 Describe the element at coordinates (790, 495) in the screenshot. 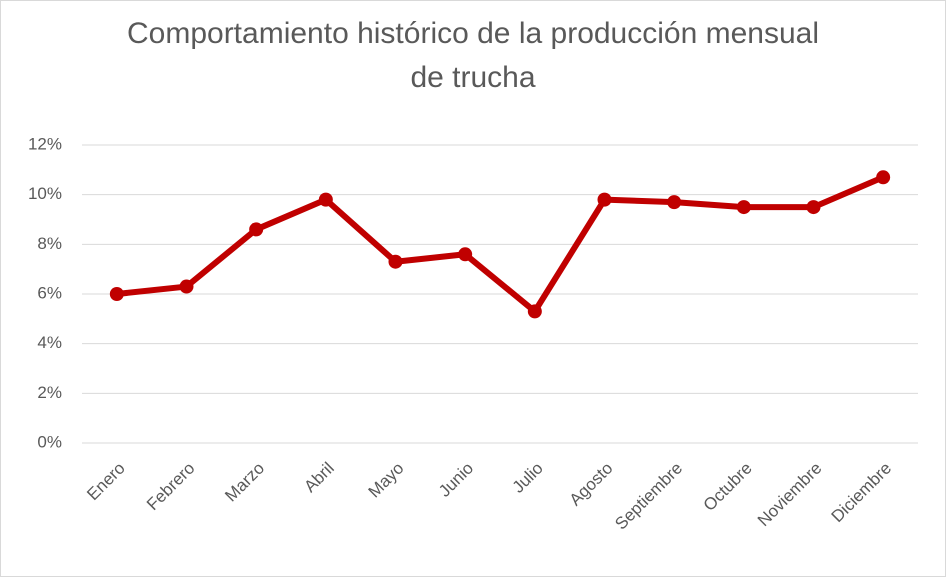

I see `x-tick-label: Noviembre` at that location.